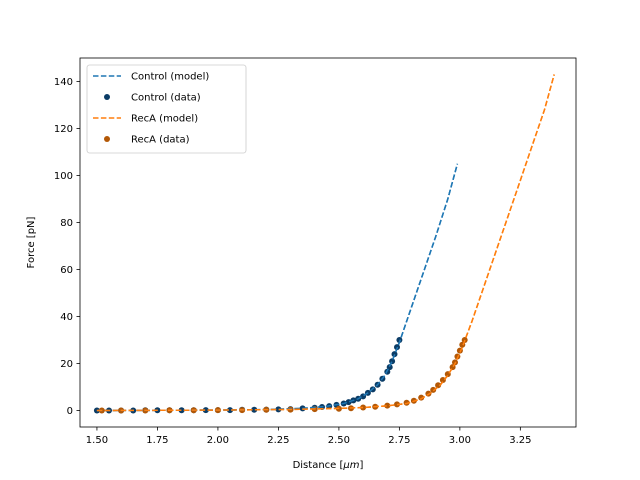 This screenshot has width=640, height=480. I want to click on y-axis-label: Force [pN], so click(31, 242).